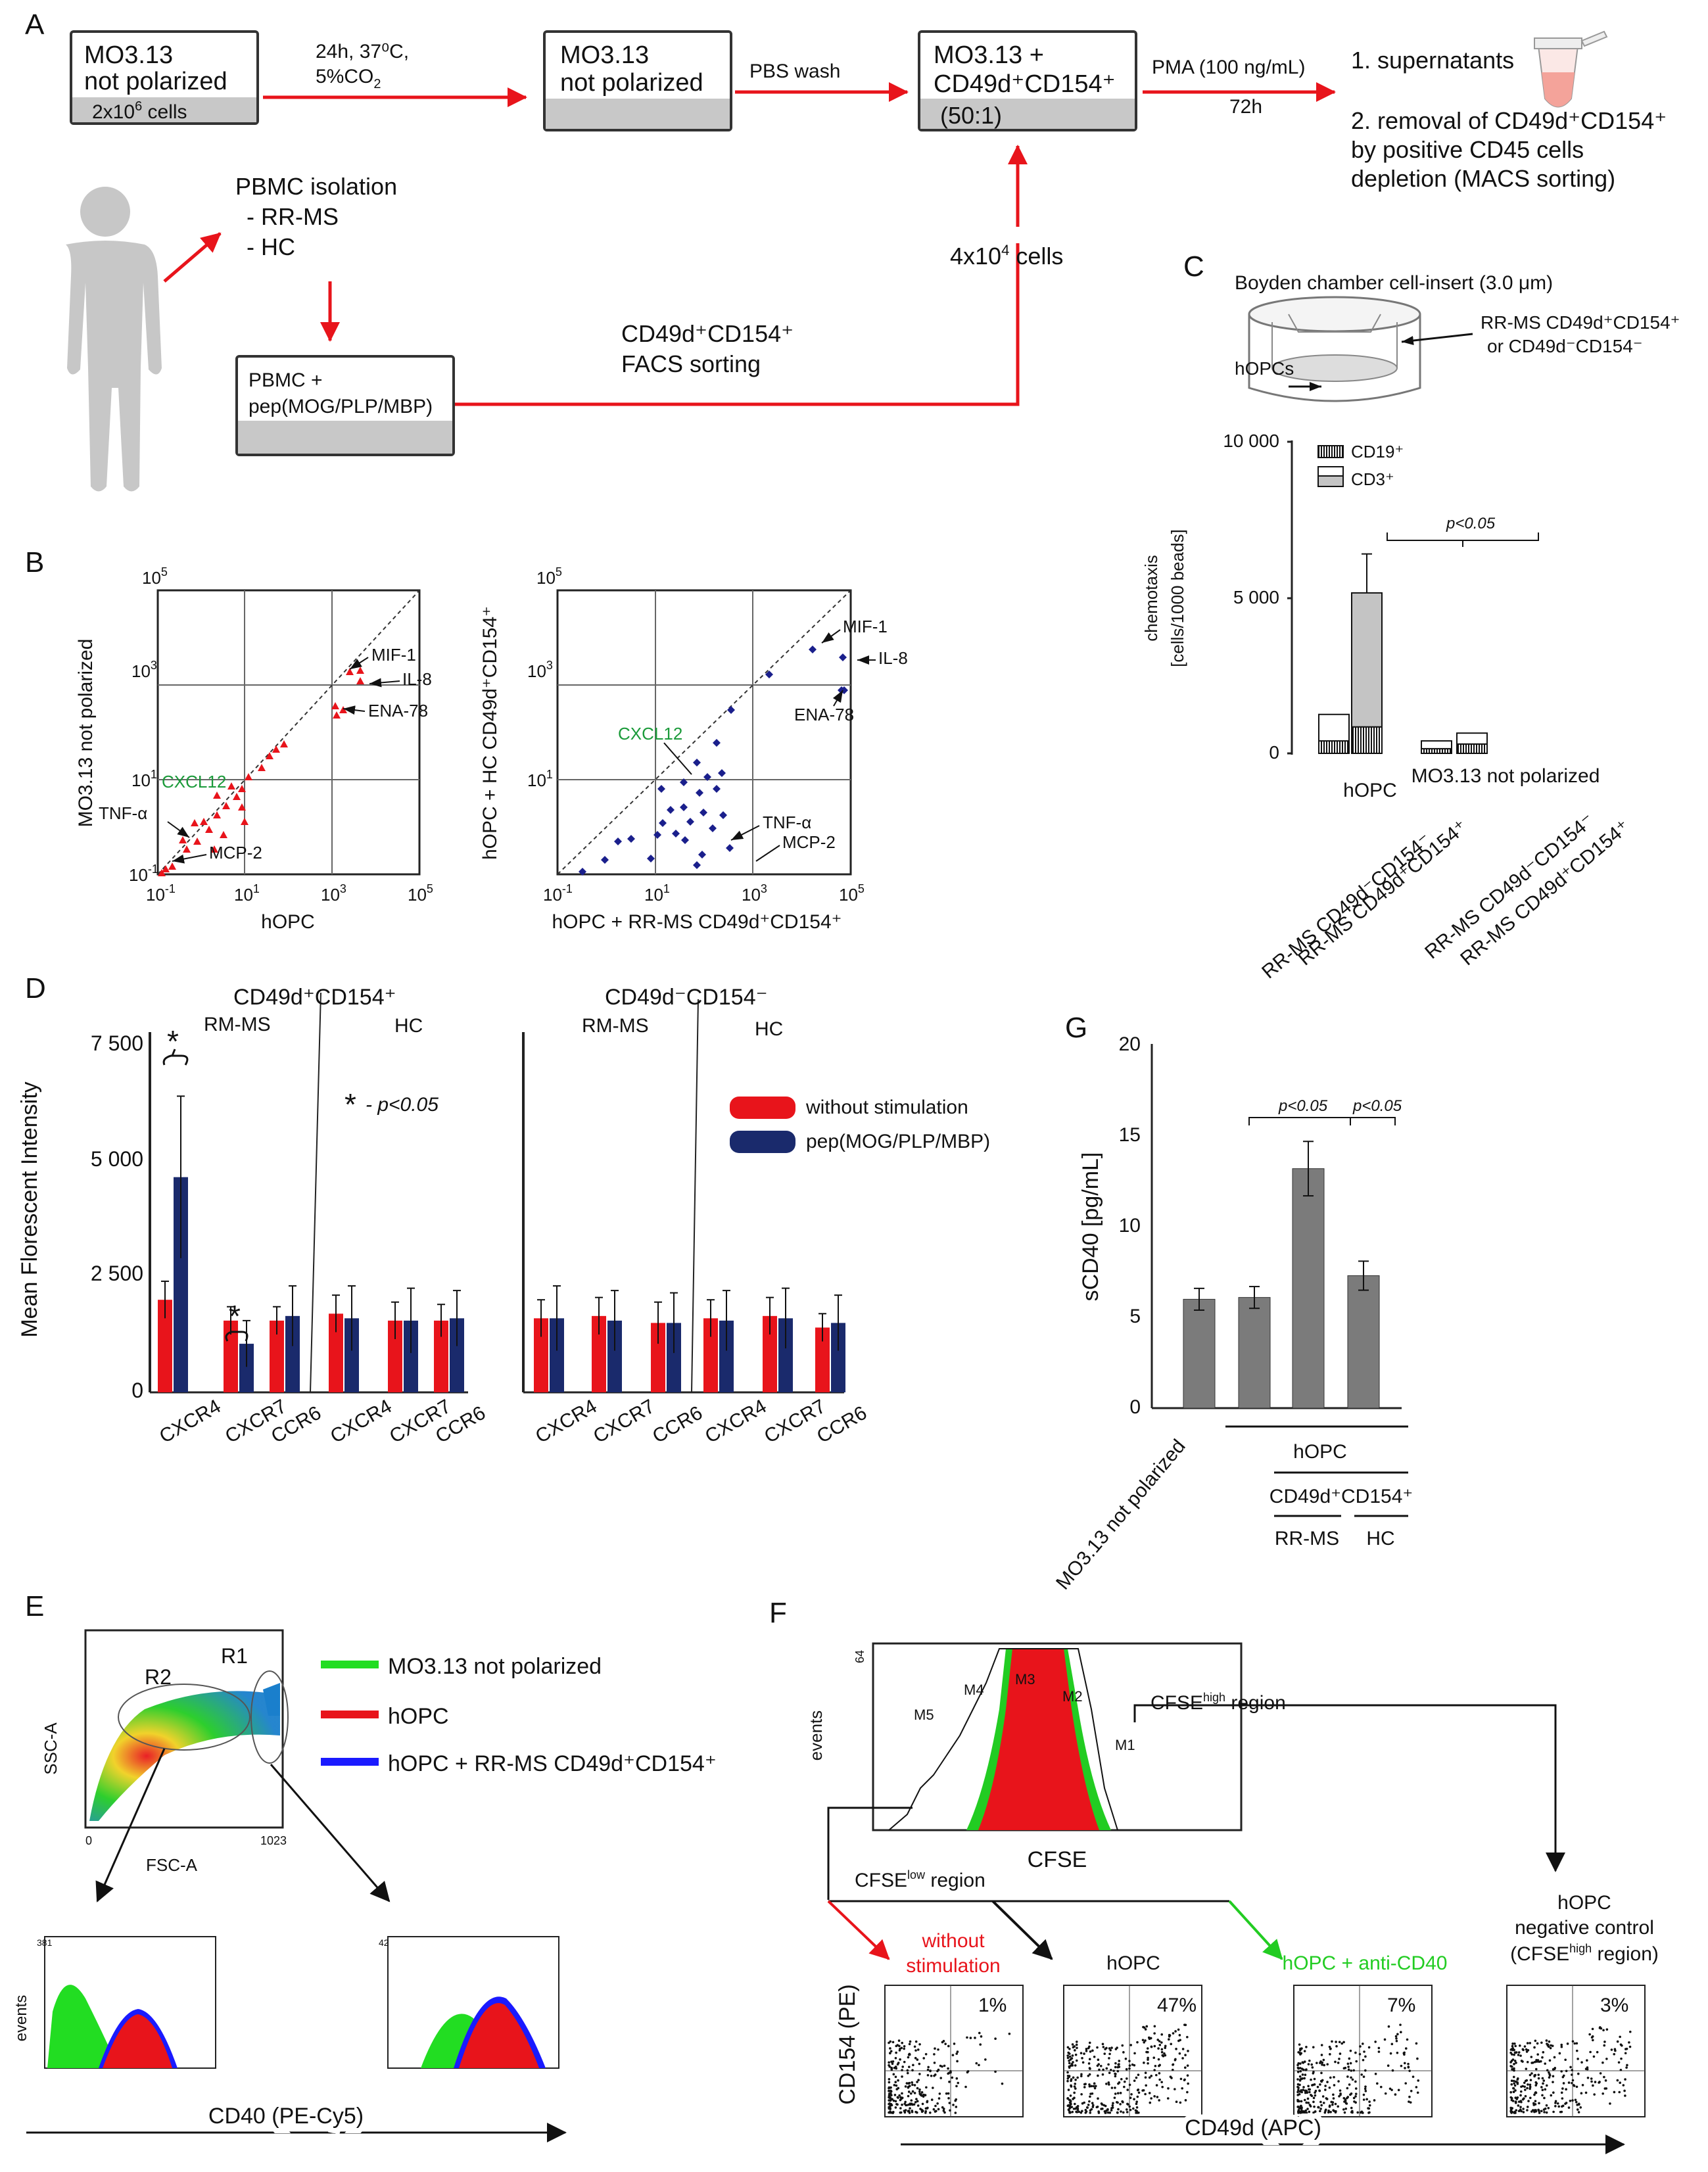 The height and width of the screenshot is (2172, 1708). Describe the element at coordinates (898, 1141) in the screenshot. I see `d-legend-2: pep(MOG/PLP/MBP)` at that location.